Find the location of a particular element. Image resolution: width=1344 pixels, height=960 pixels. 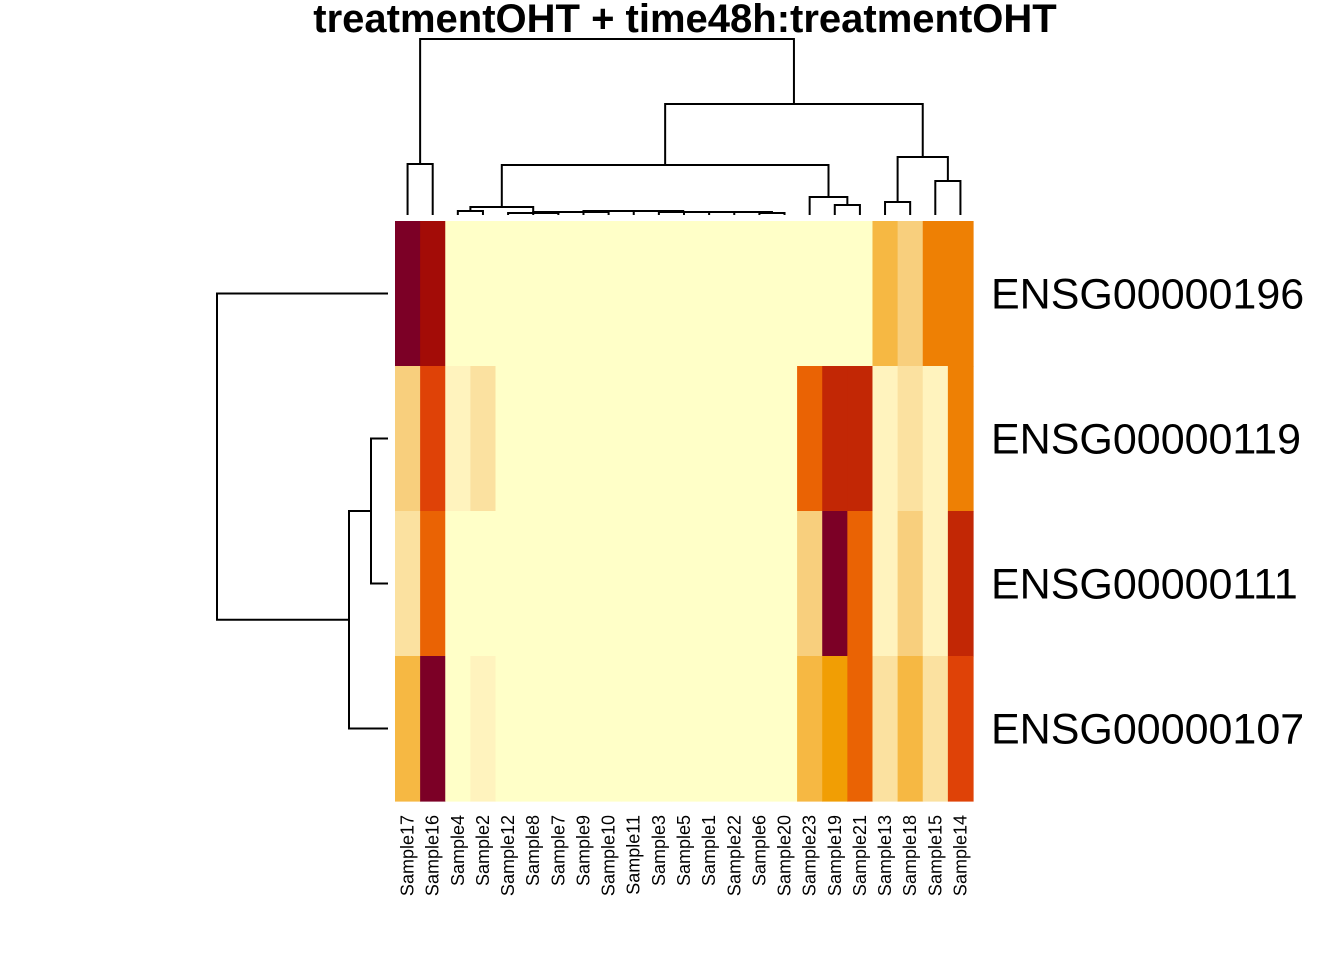

column-label: Sample9 is located at coordinates (583, 850).